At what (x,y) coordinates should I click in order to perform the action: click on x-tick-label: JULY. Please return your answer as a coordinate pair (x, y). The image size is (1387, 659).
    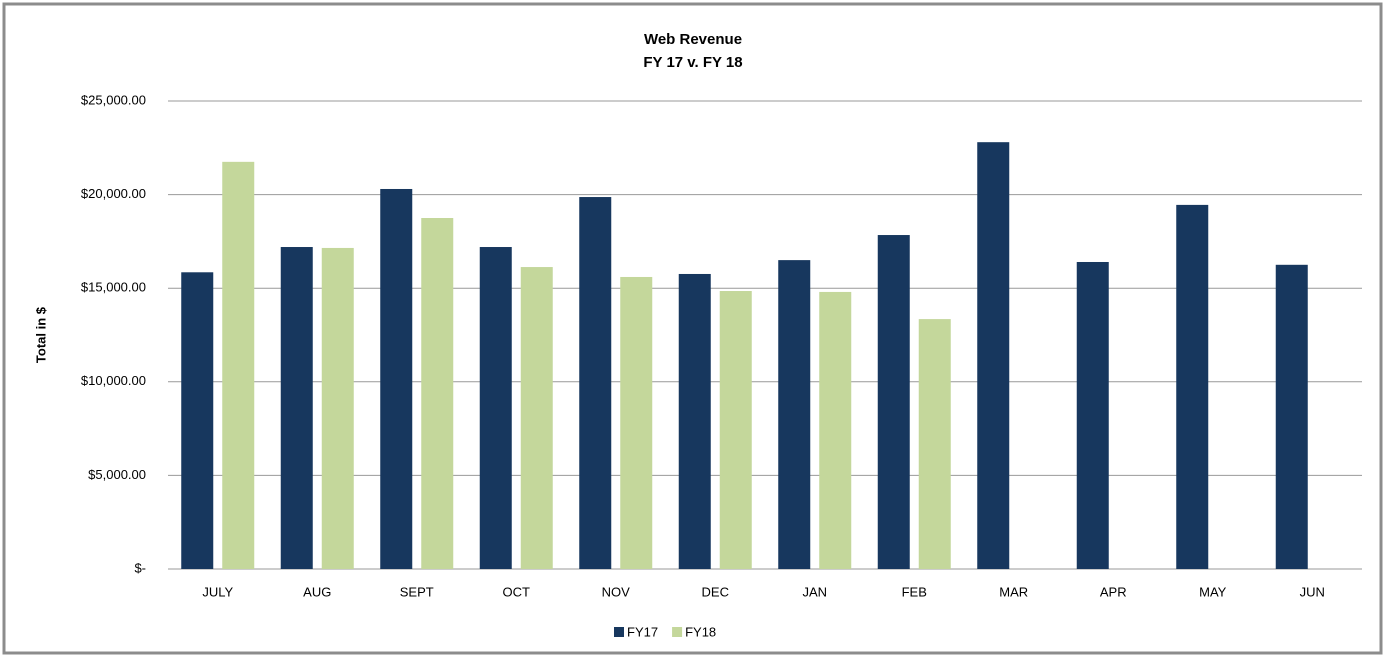
    Looking at the image, I should click on (217, 591).